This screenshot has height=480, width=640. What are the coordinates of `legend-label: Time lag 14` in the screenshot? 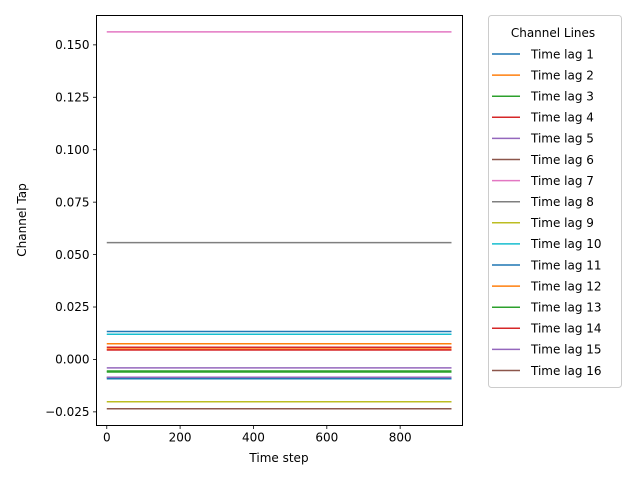 It's located at (566, 329).